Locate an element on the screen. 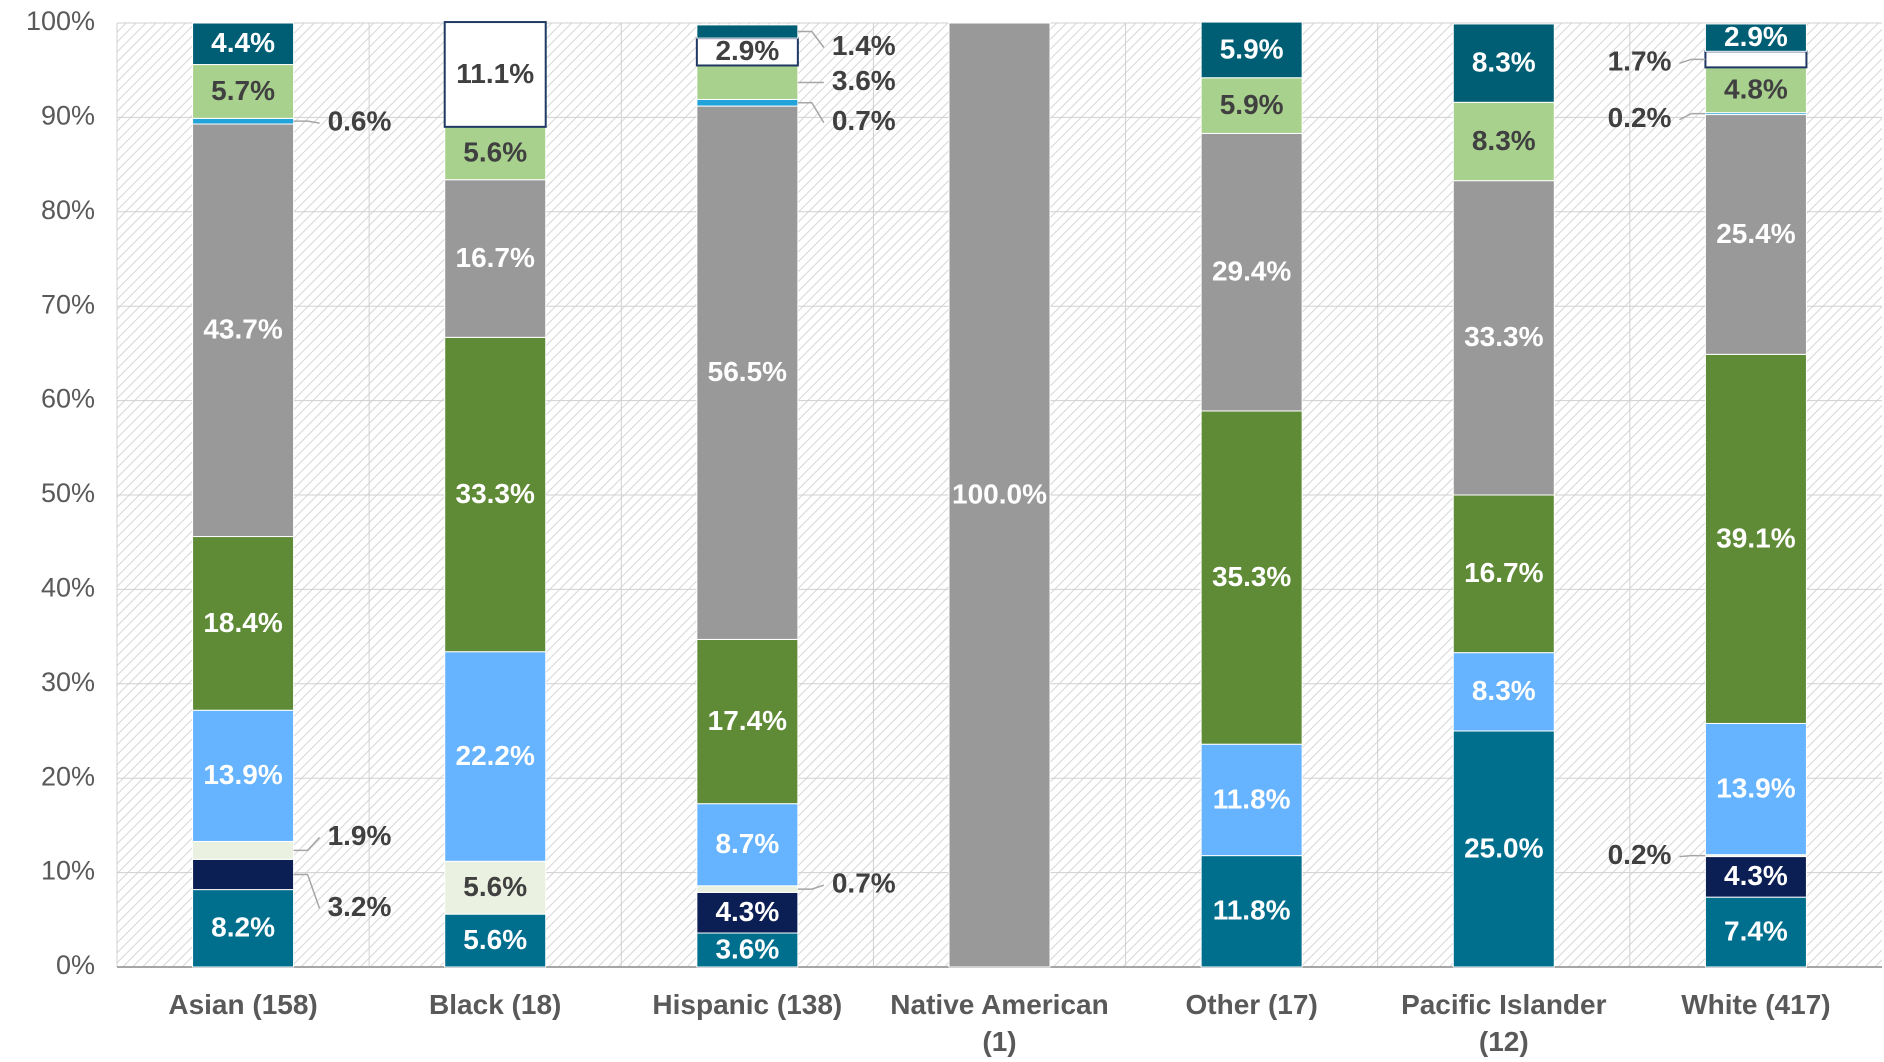 The width and height of the screenshot is (1884, 1062). x-tick-label: White (417) is located at coordinates (1756, 1004).